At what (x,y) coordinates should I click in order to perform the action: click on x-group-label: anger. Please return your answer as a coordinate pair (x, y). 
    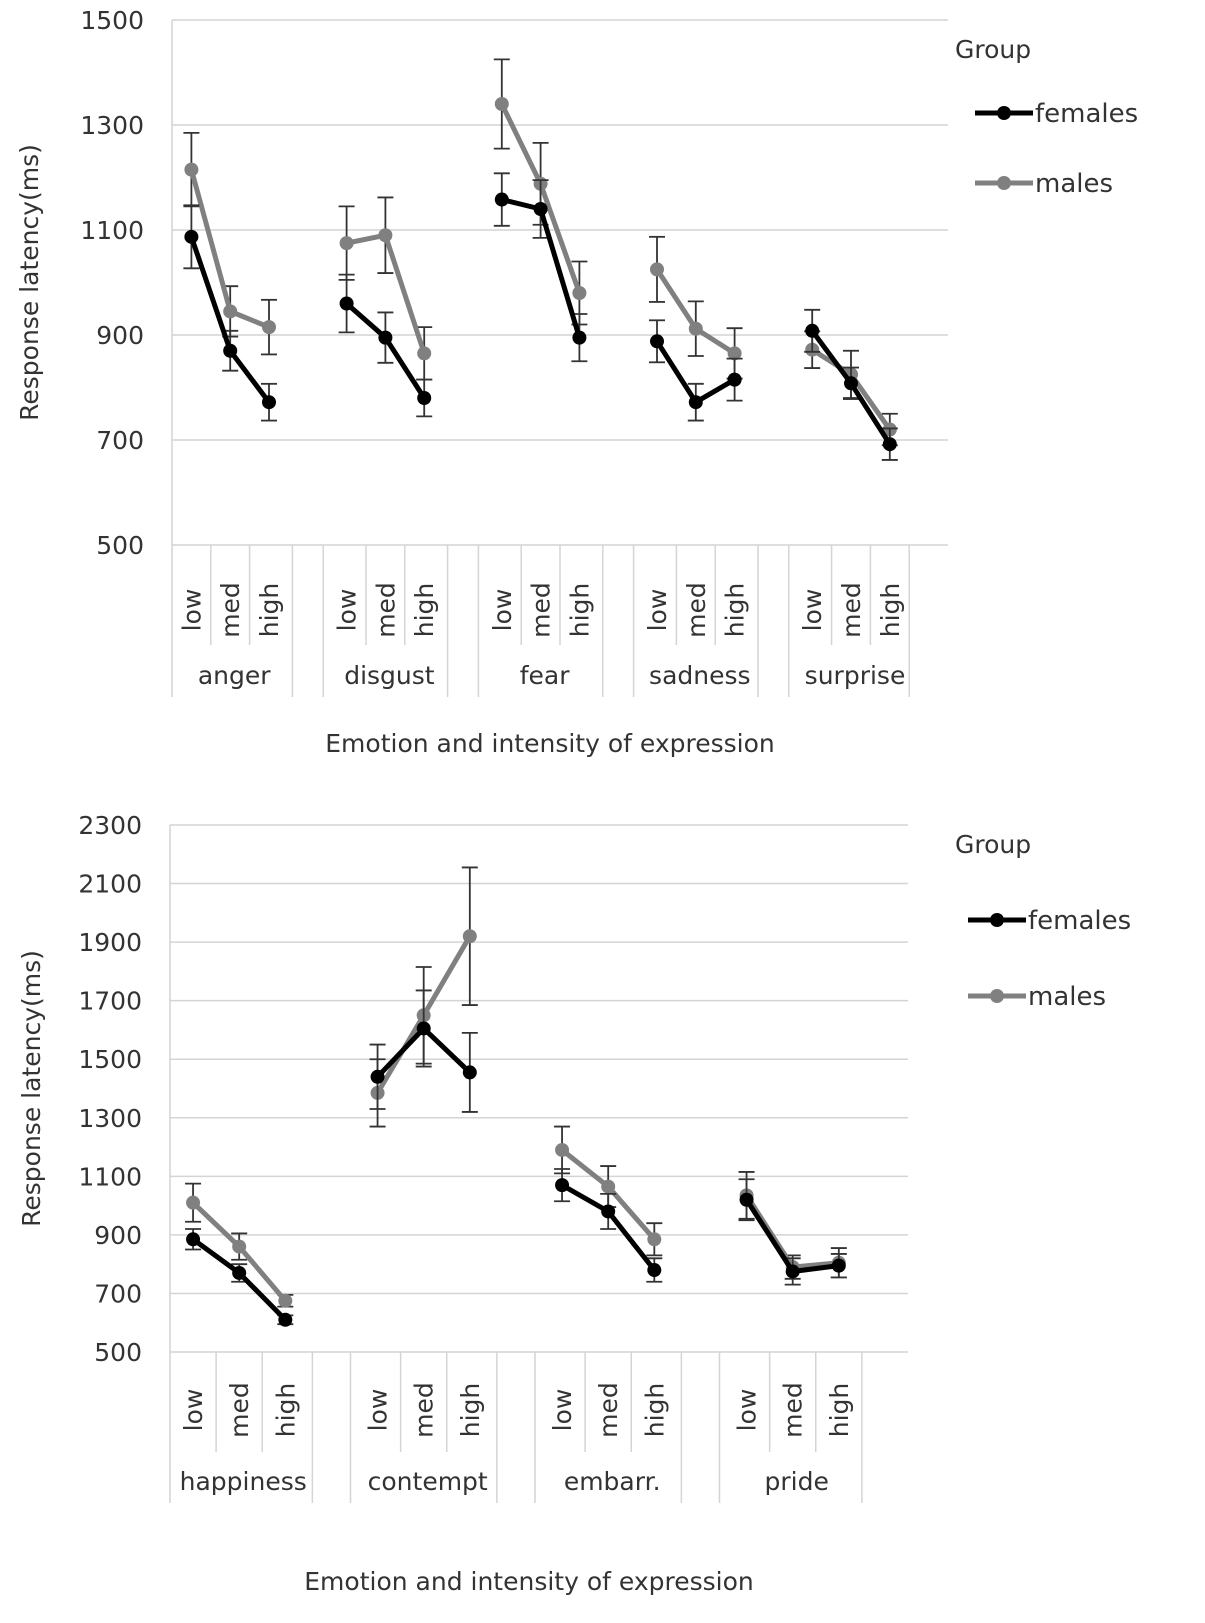
    Looking at the image, I should click on (234, 675).